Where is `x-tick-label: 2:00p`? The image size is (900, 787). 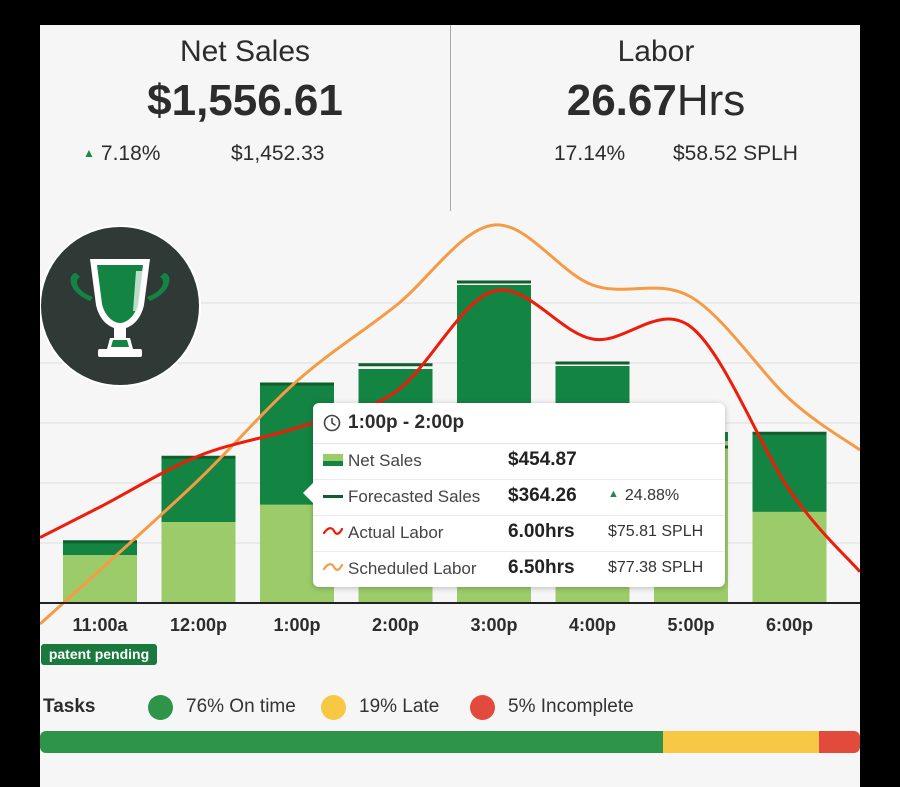
x-tick-label: 2:00p is located at coordinates (395, 625).